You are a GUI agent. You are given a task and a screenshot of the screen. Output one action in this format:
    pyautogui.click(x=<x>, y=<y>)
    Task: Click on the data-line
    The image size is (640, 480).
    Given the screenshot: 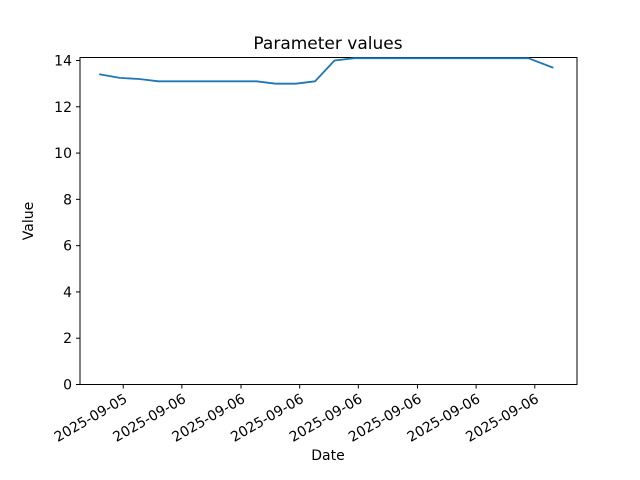 What is the action you would take?
    pyautogui.click(x=326, y=71)
    